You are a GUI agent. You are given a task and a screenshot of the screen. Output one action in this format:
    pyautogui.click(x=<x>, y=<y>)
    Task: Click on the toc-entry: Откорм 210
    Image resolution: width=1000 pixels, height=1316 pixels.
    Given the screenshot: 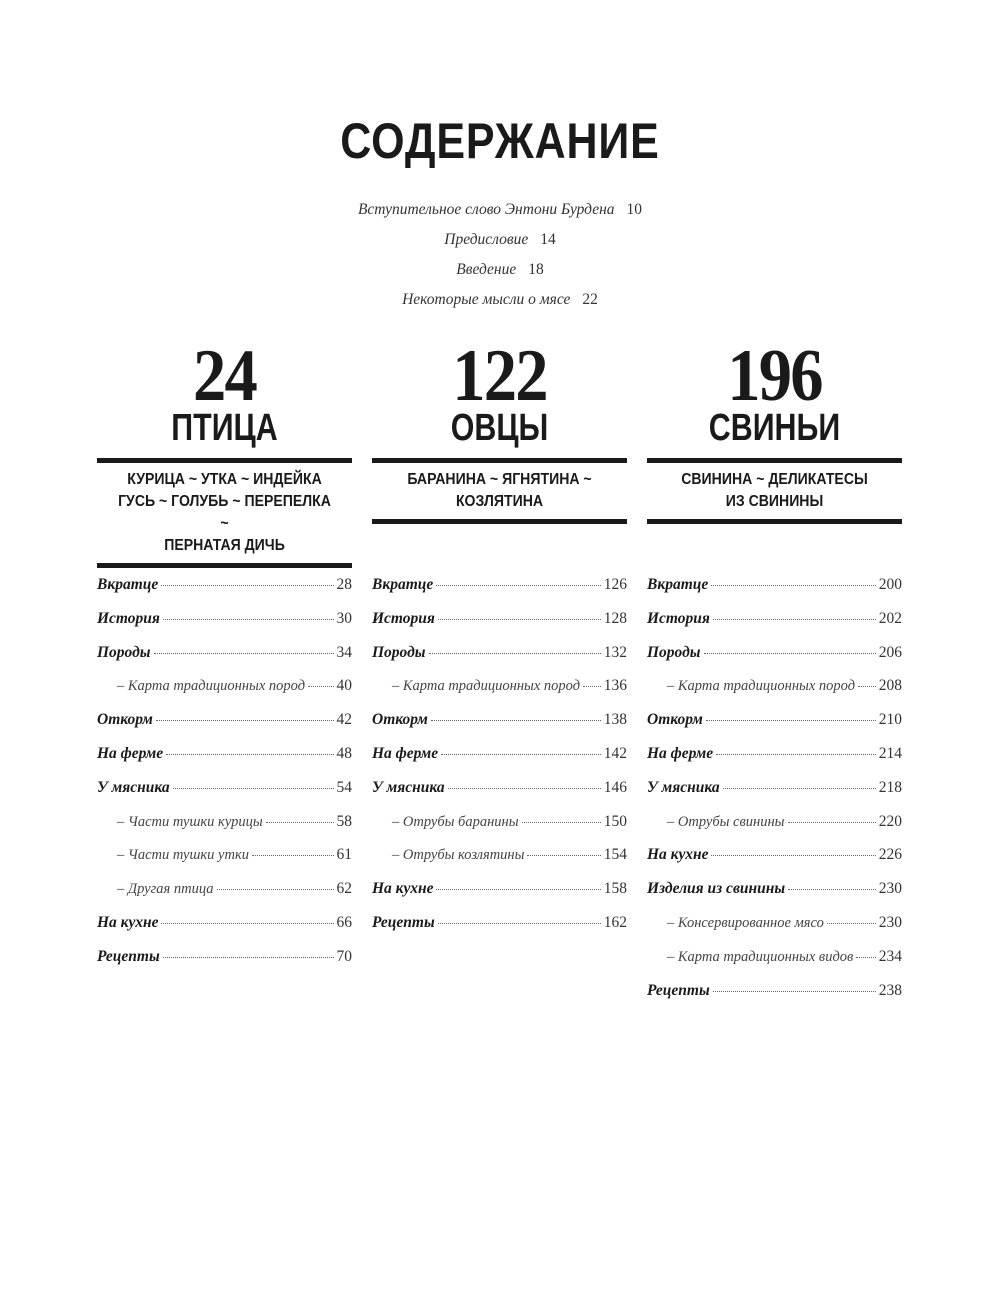 What is the action you would take?
    pyautogui.click(x=774, y=728)
    